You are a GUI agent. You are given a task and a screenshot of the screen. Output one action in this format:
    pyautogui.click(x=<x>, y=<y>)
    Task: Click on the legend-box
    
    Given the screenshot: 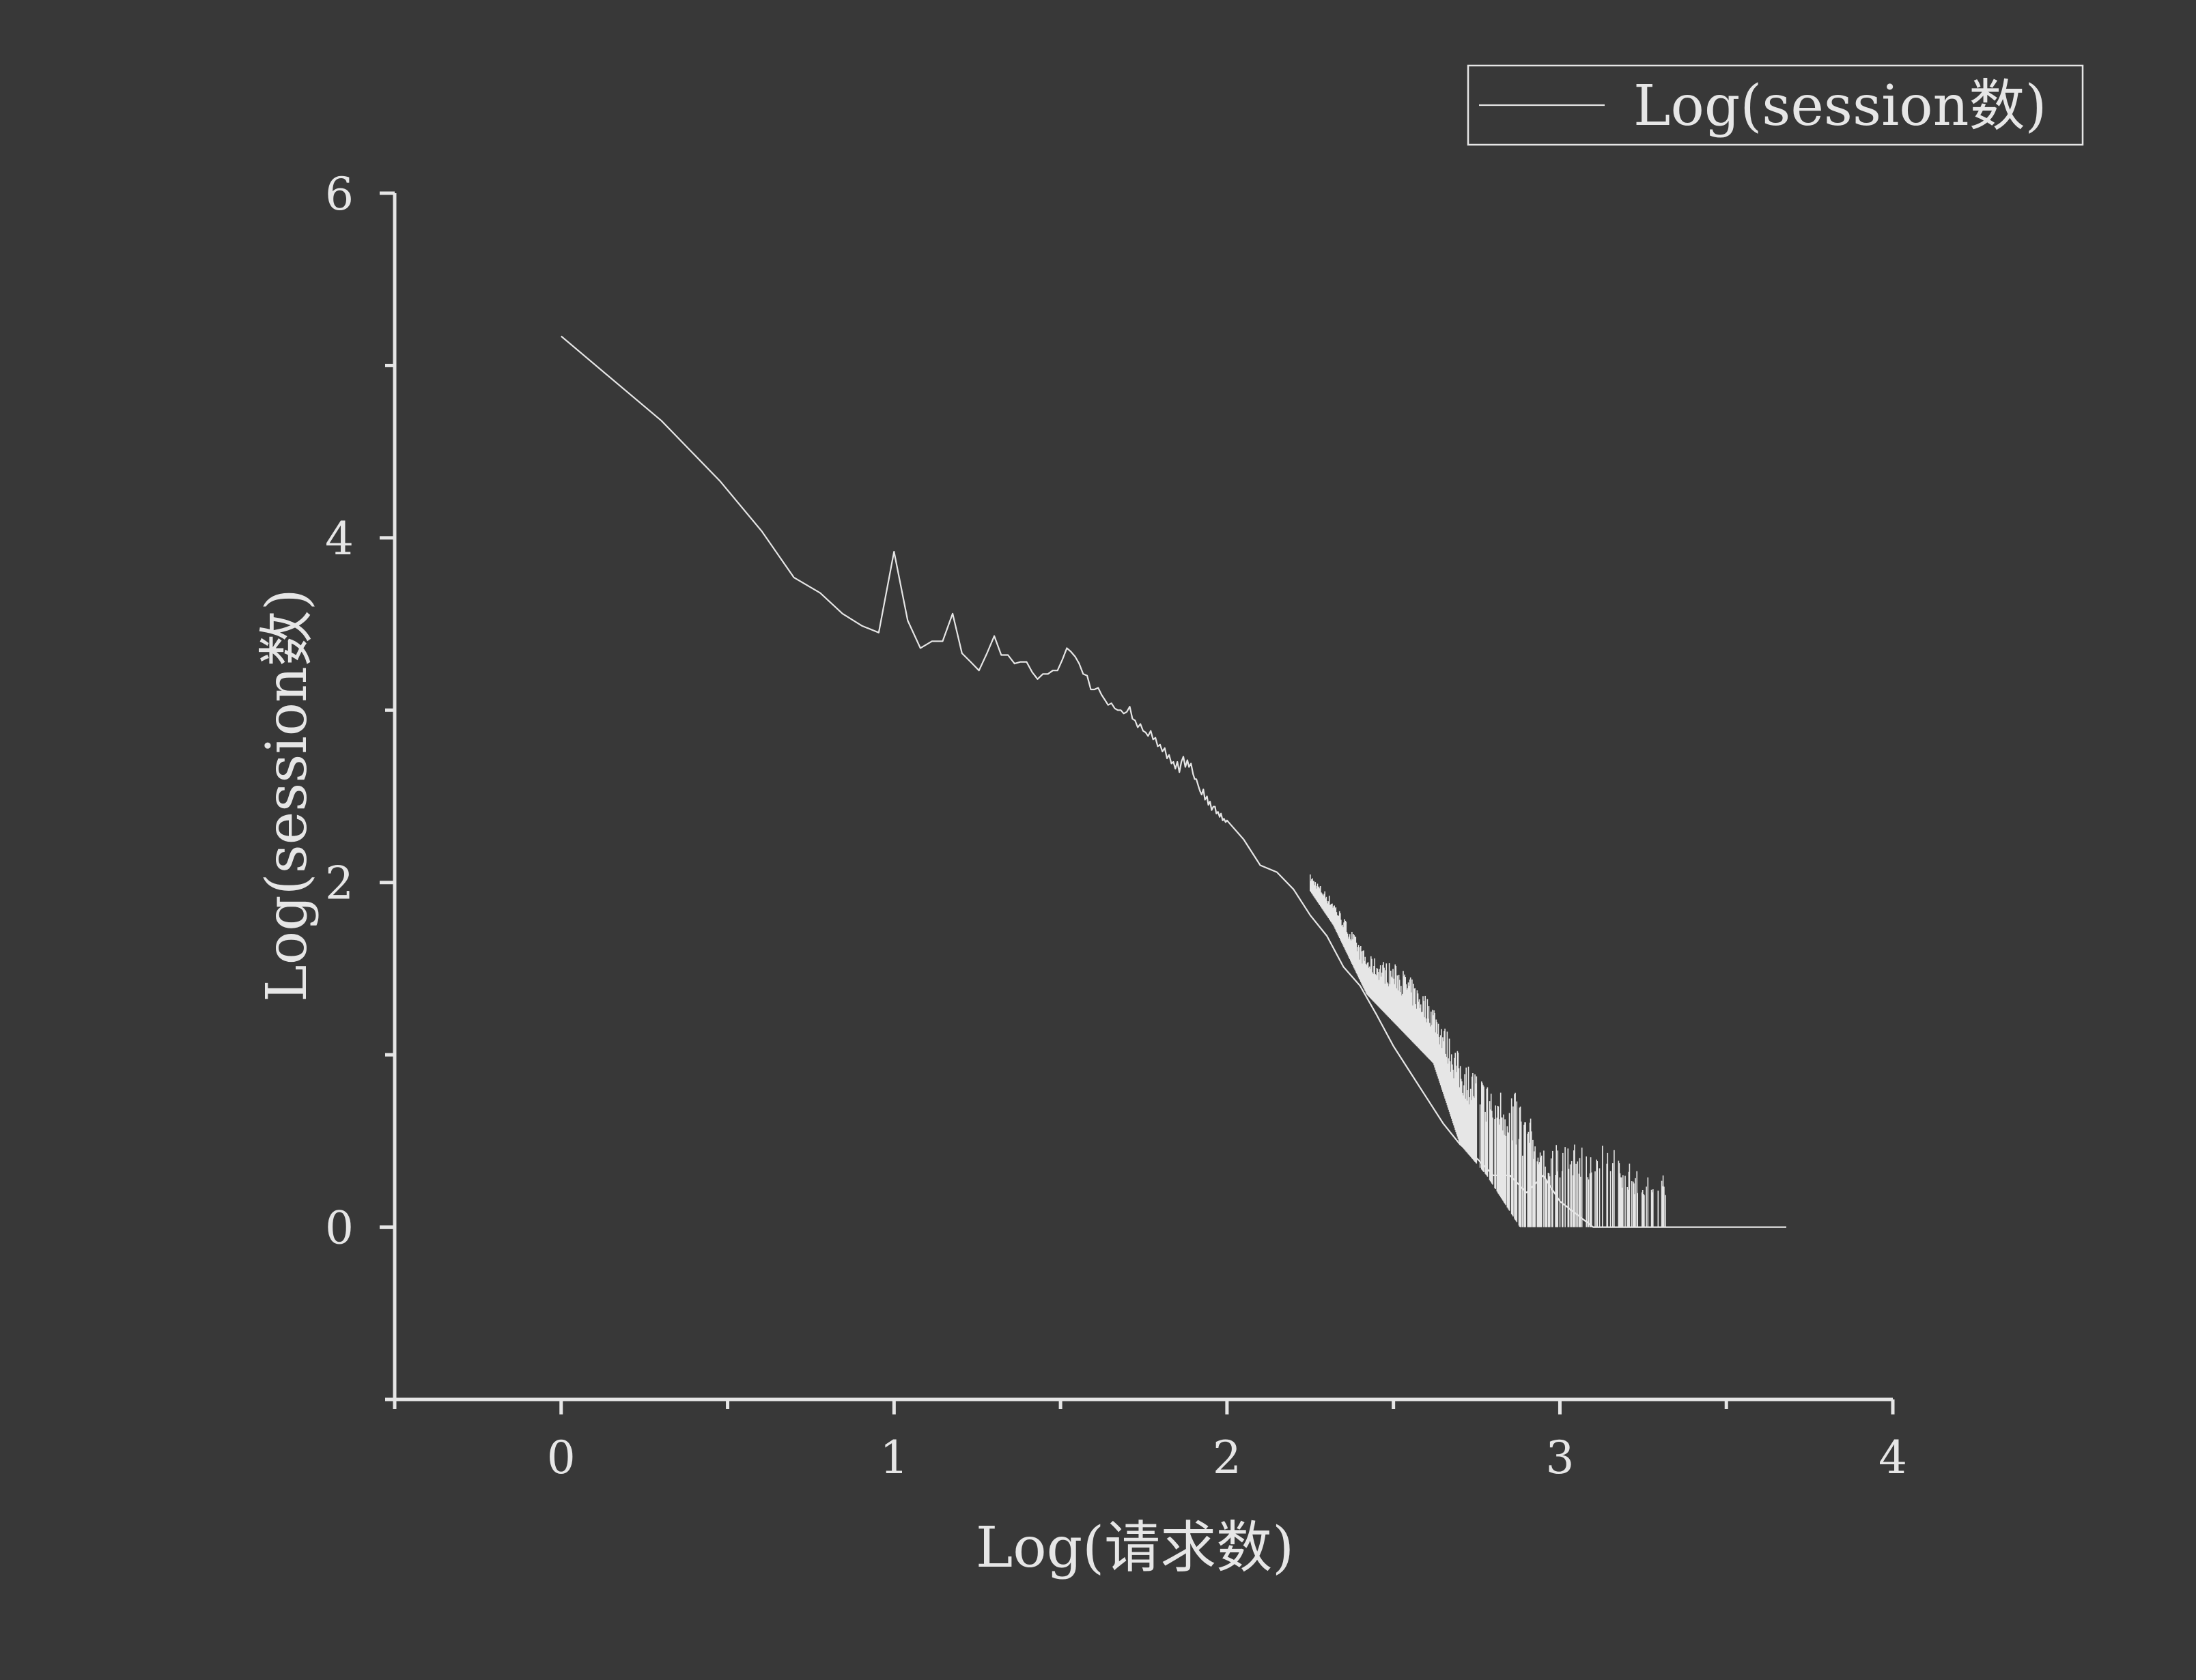 What is the action you would take?
    pyautogui.click(x=1776, y=105)
    